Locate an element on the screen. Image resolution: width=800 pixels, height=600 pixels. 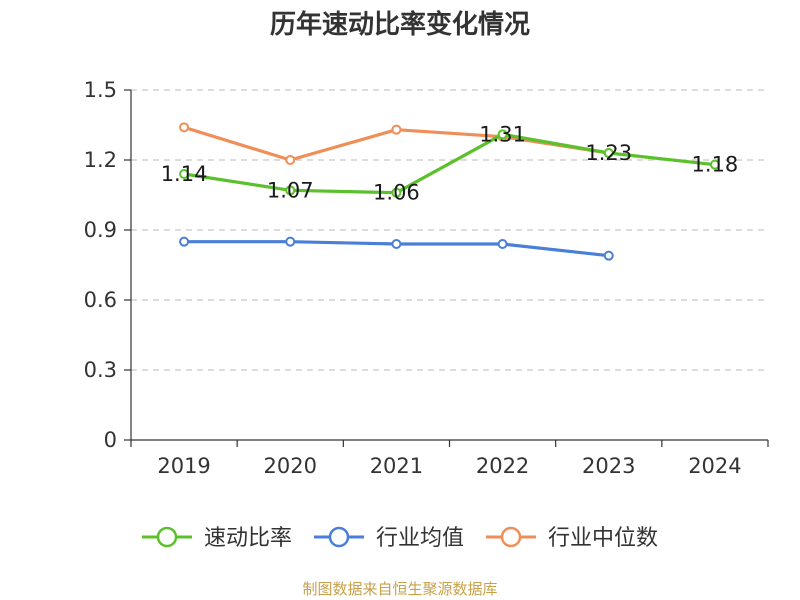
legend-label: 行业均值 is located at coordinates (420, 538).